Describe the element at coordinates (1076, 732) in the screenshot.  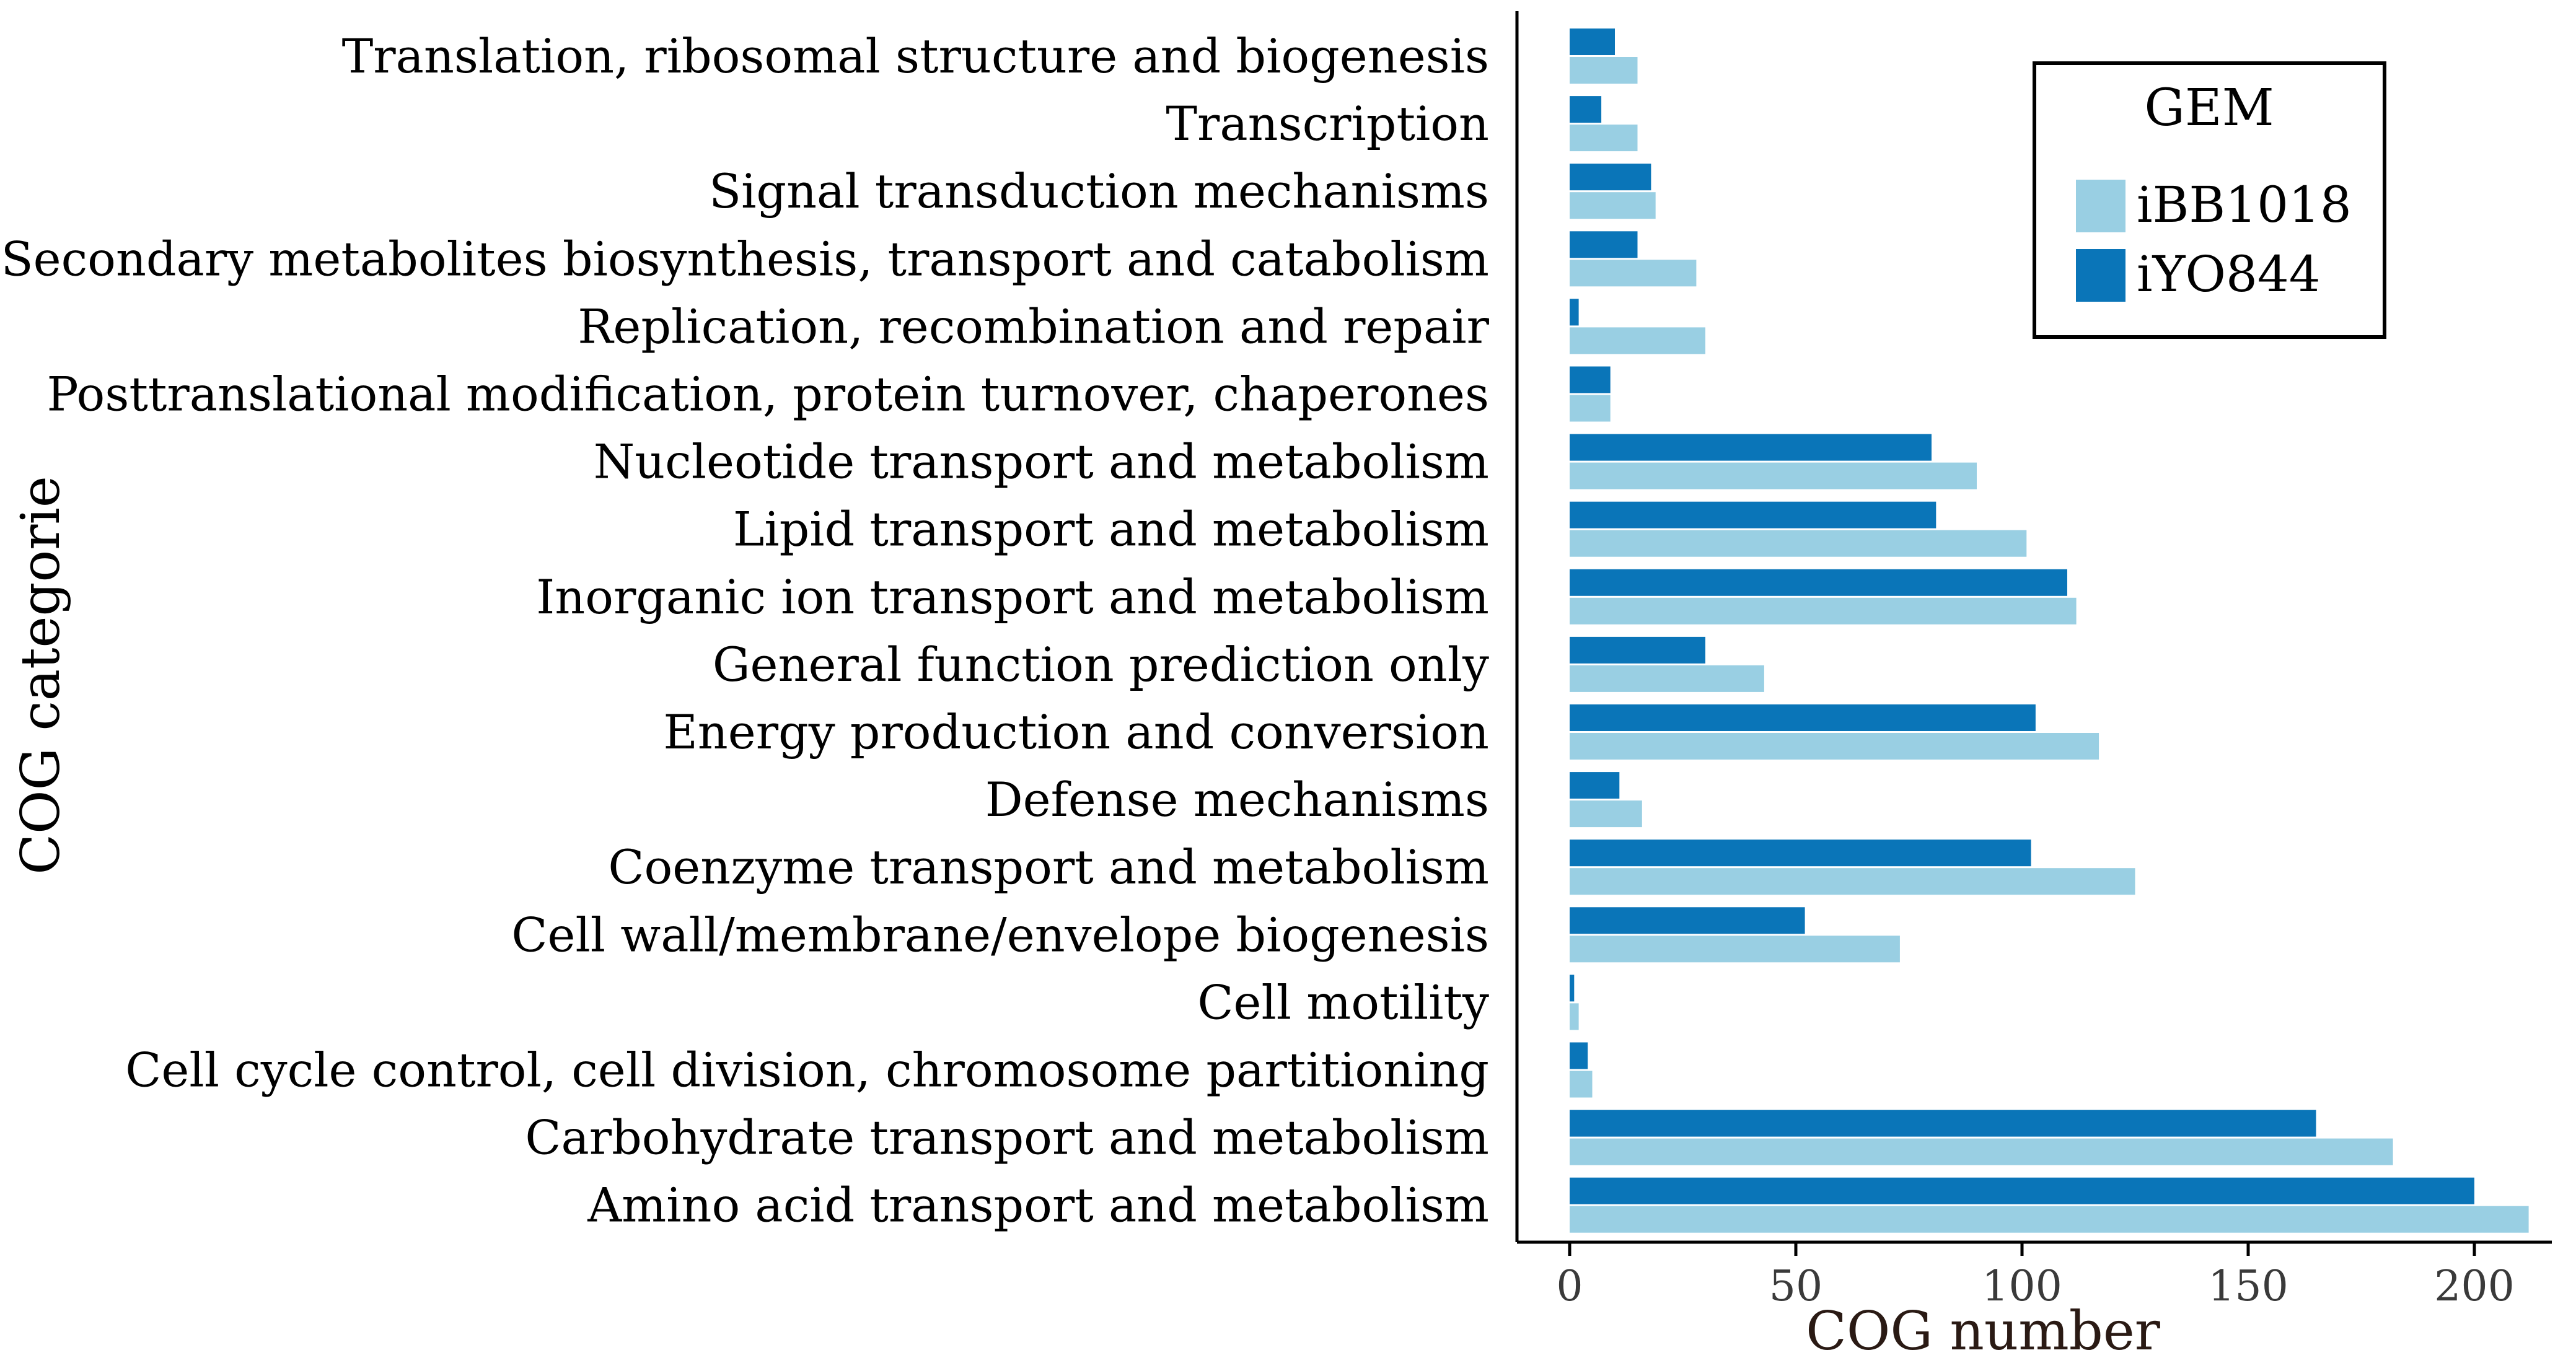
I see `category-label: Energy production and conversion` at that location.